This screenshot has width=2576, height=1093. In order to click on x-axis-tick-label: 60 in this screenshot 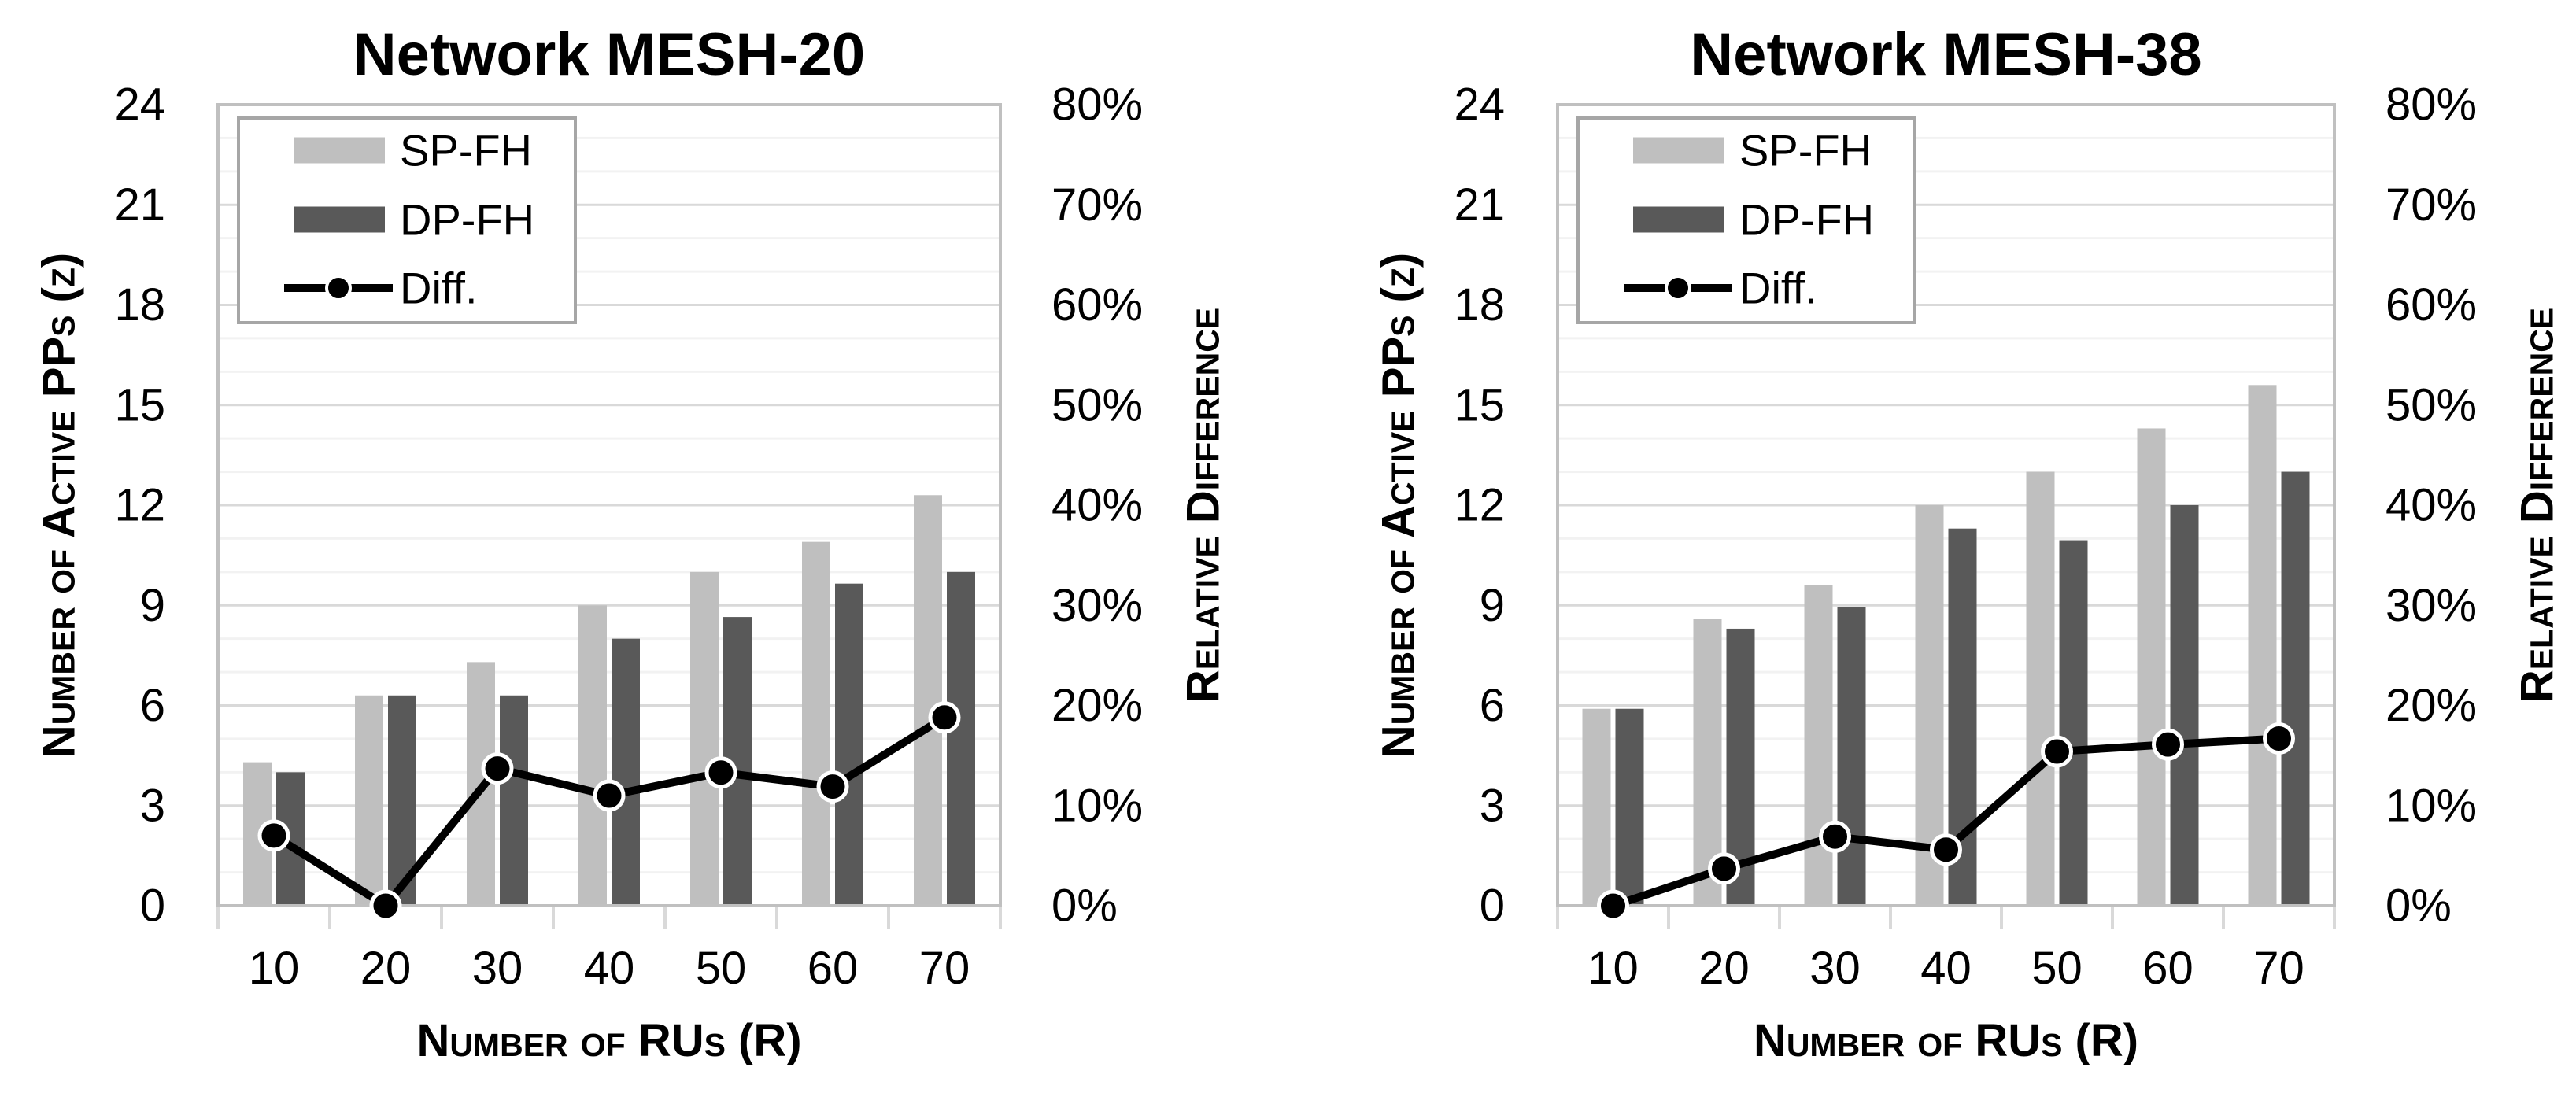, I will do `click(2167, 968)`.